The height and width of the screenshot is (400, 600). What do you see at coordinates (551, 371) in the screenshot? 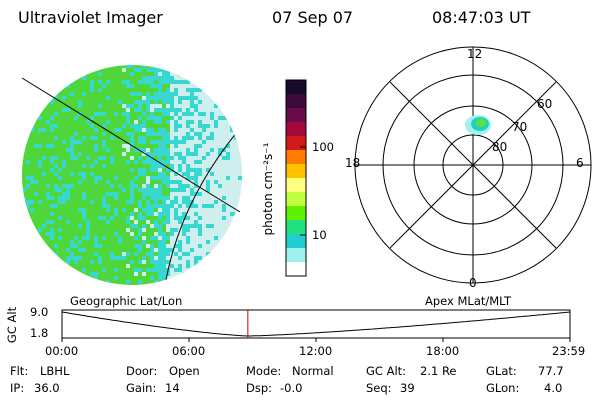
I see `footer-value: 77.7` at bounding box center [551, 371].